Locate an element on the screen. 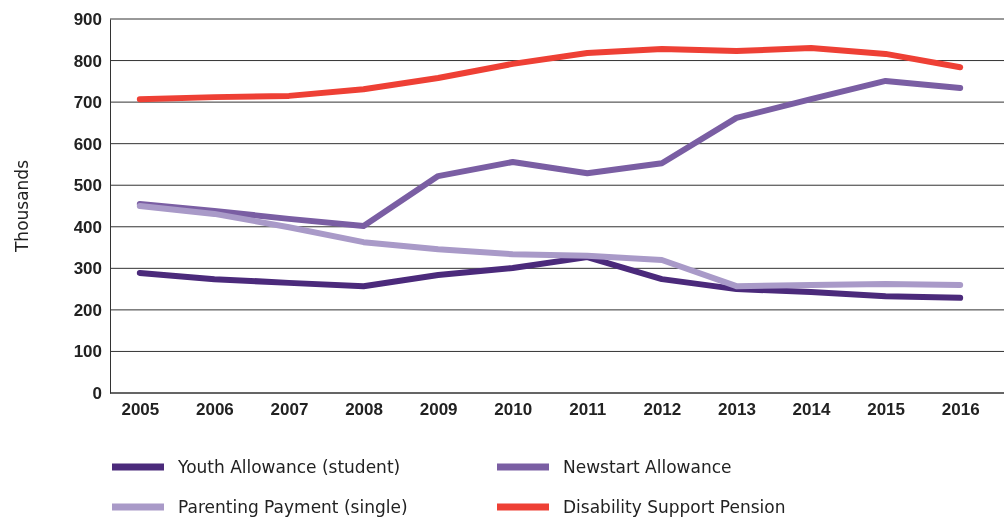 Image resolution: width=1004 pixels, height=521 pixels. legend-label: Newstart Allowance is located at coordinates (647, 467).